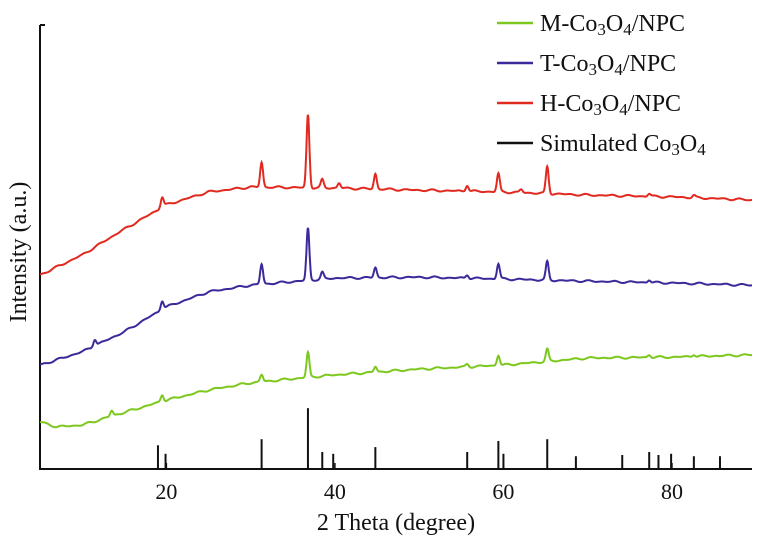 The width and height of the screenshot is (768, 546). I want to click on legend-label: H-Co3O4/NPC, so click(610, 105).